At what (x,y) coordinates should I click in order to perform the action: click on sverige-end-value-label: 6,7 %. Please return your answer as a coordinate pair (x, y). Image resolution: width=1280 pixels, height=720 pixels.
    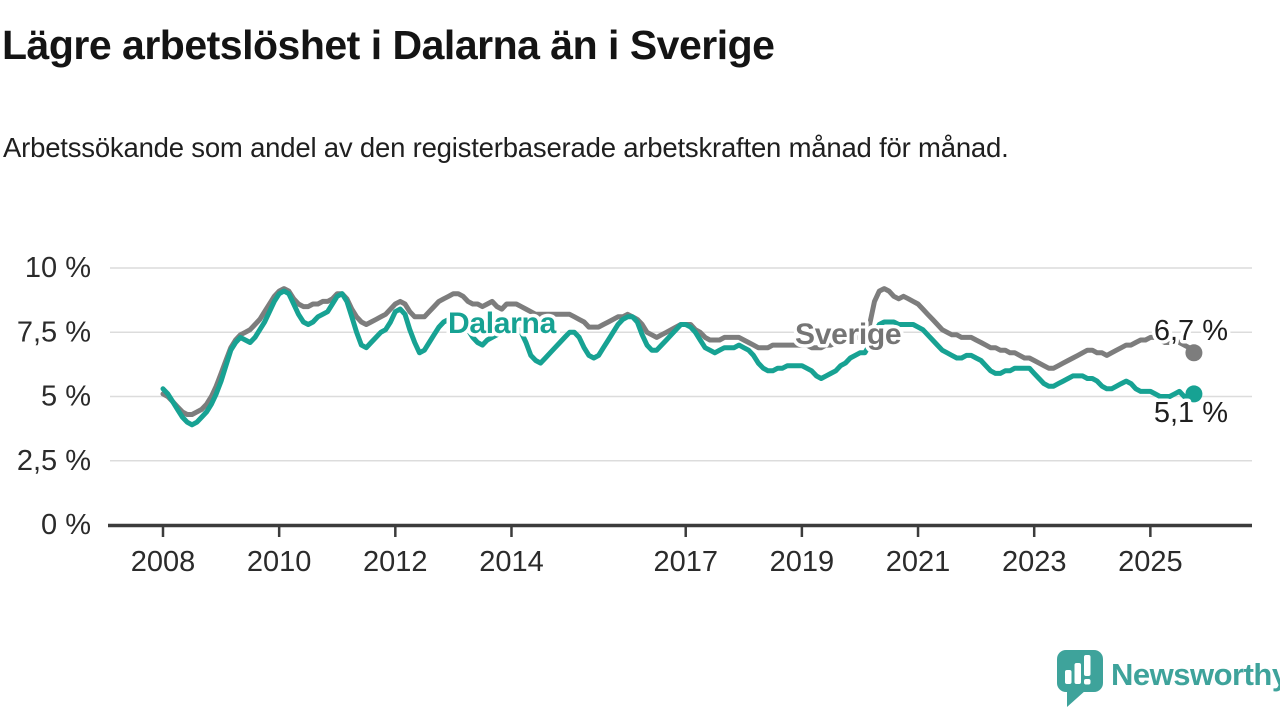
    Looking at the image, I should click on (1191, 331).